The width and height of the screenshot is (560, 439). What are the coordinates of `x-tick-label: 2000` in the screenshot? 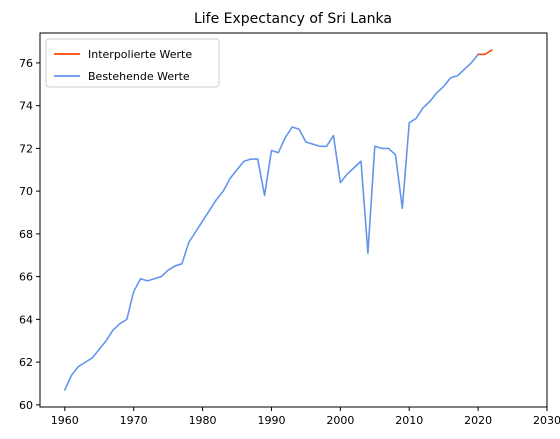 It's located at (340, 420).